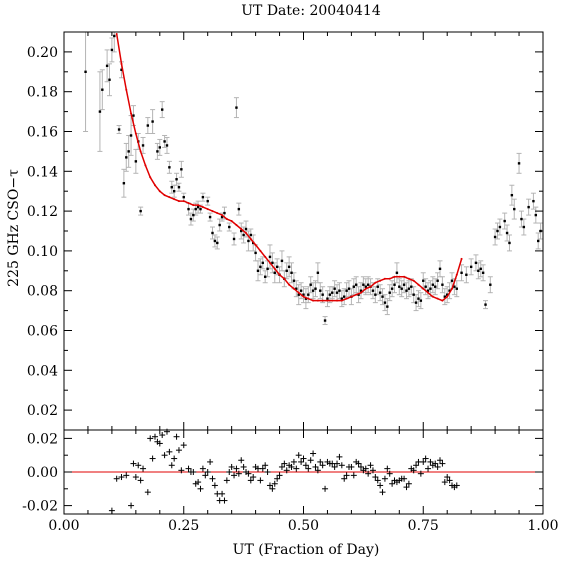 The width and height of the screenshot is (574, 574). Describe the element at coordinates (183, 526) in the screenshot. I see `x-tick-label: 0.25` at that location.